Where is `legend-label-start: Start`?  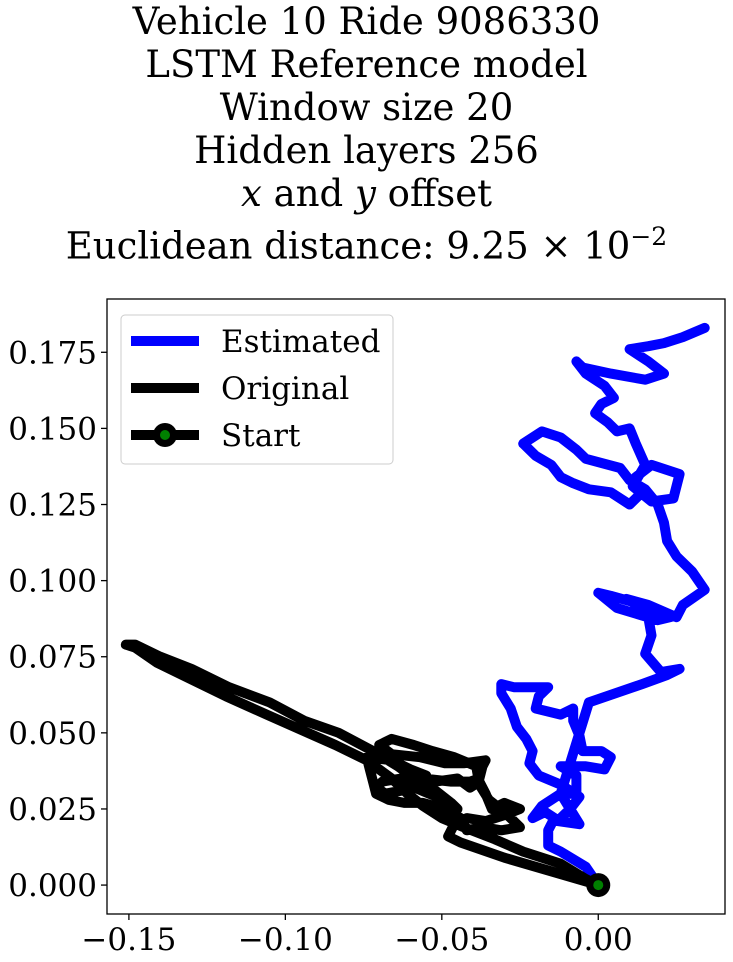 legend-label-start: Start is located at coordinates (261, 436).